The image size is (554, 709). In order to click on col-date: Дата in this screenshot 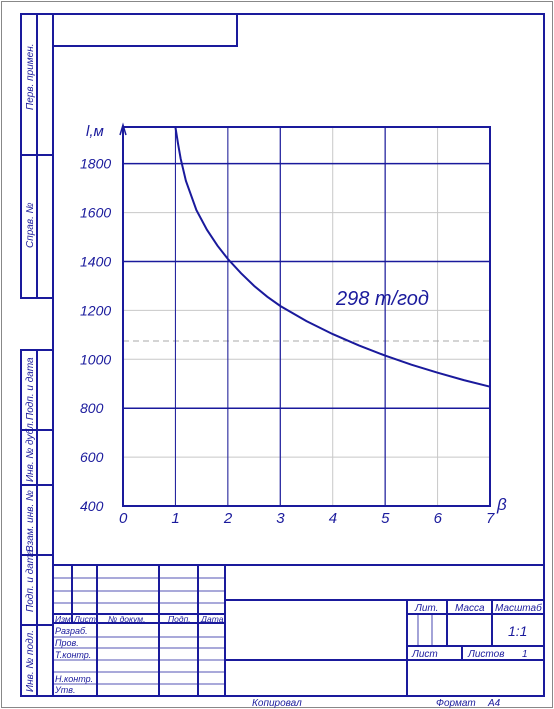, I will do `click(212, 619)`.